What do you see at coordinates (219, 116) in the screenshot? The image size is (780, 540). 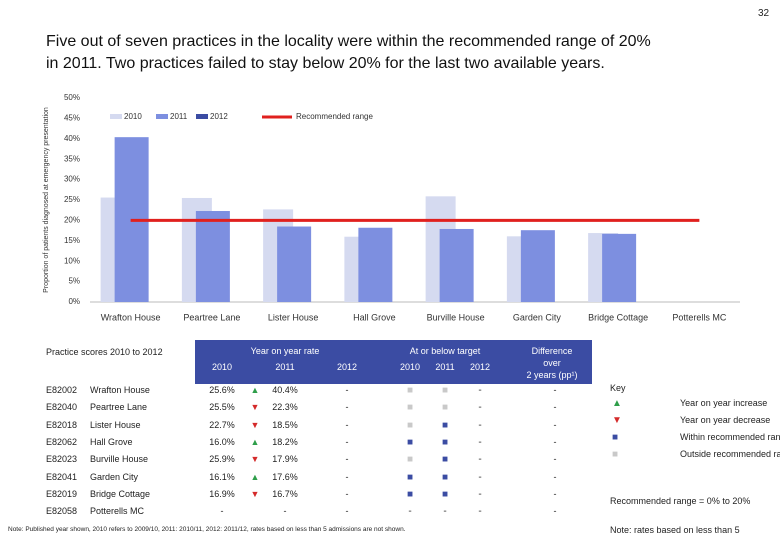 I see `legend-label: 2012` at bounding box center [219, 116].